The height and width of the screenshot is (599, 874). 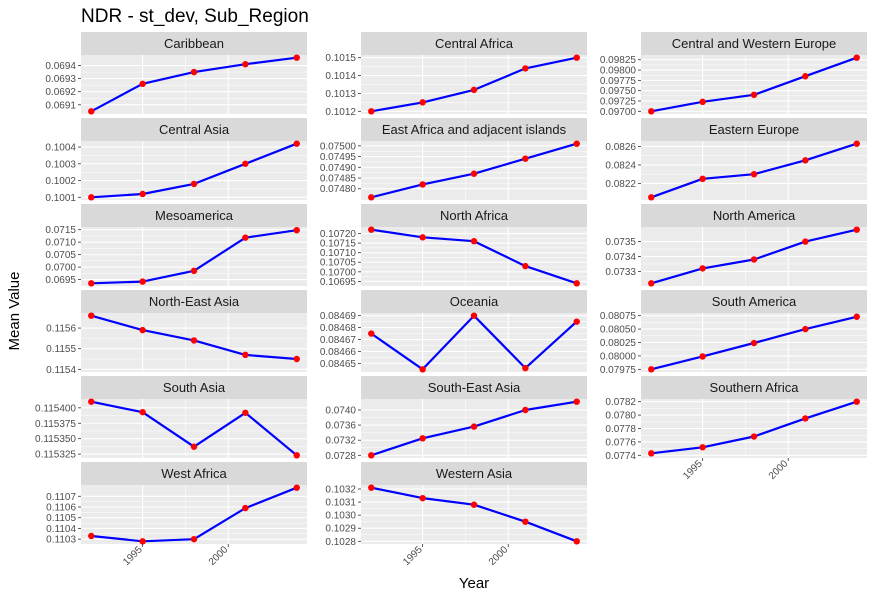 What do you see at coordinates (340, 410) in the screenshot?
I see `y-tick-label: 0.0740` at bounding box center [340, 410].